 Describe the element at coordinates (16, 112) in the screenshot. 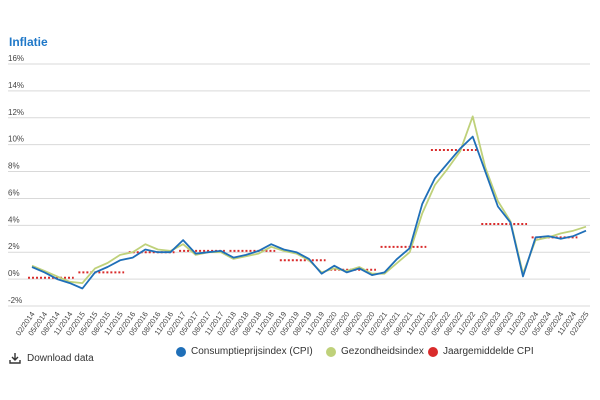

I see `y-tick-label: 12%` at that location.